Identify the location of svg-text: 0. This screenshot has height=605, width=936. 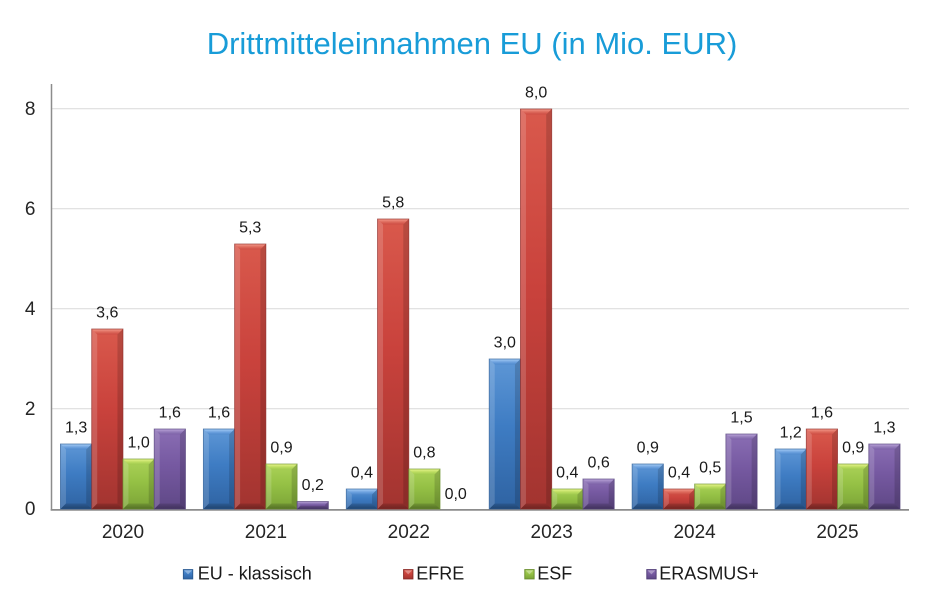
(30, 509).